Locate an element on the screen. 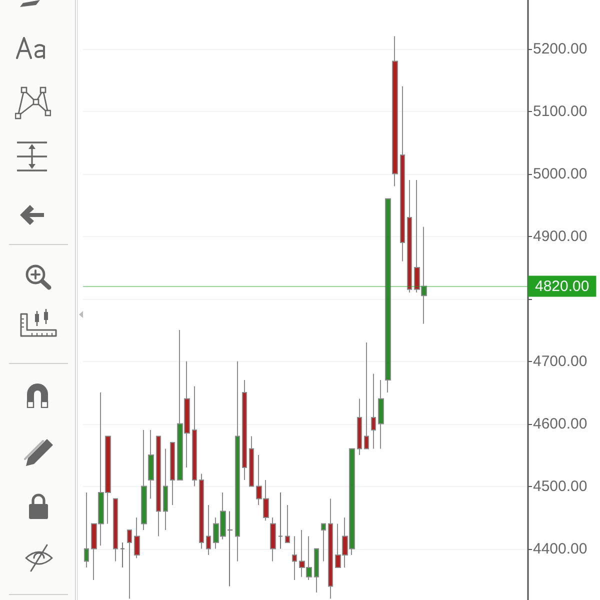 This screenshot has width=600, height=600. y-tick-label: 5100.00 is located at coordinates (560, 111).